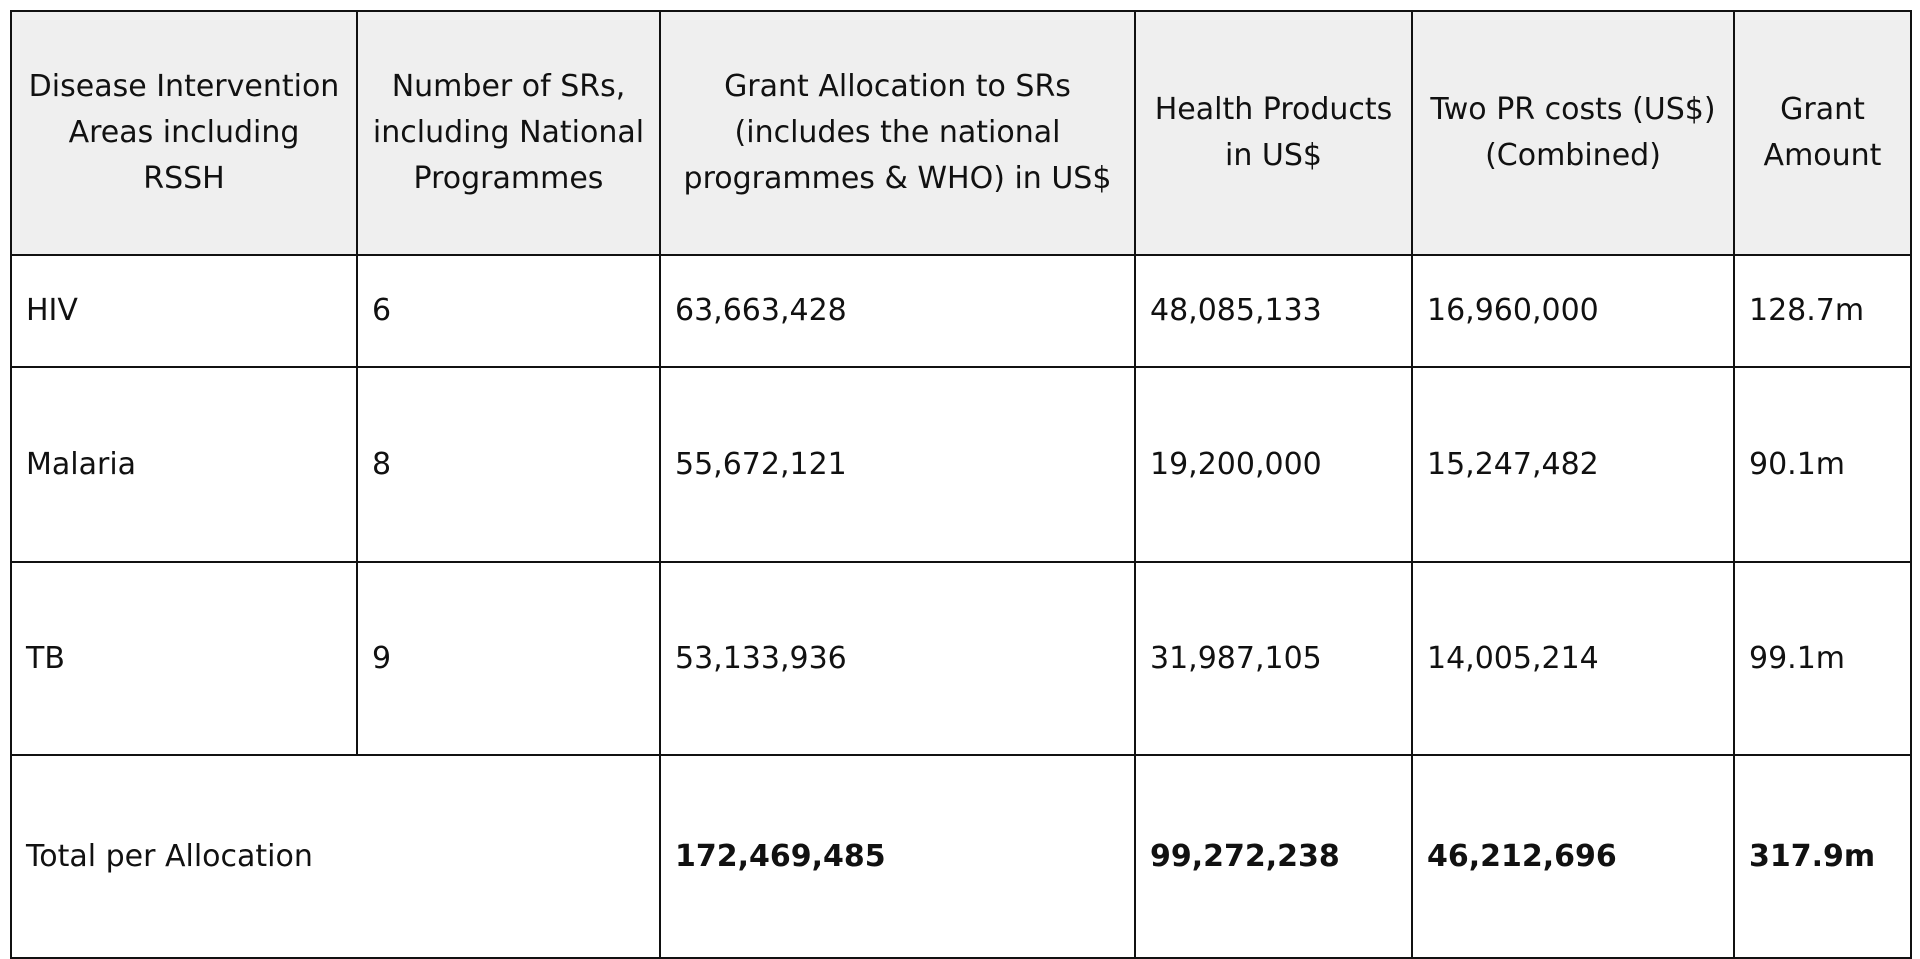 Image resolution: width=1920 pixels, height=959 pixels. Describe the element at coordinates (1573, 133) in the screenshot. I see `header-cell: Two PR costs (US$) (Combined)` at that location.